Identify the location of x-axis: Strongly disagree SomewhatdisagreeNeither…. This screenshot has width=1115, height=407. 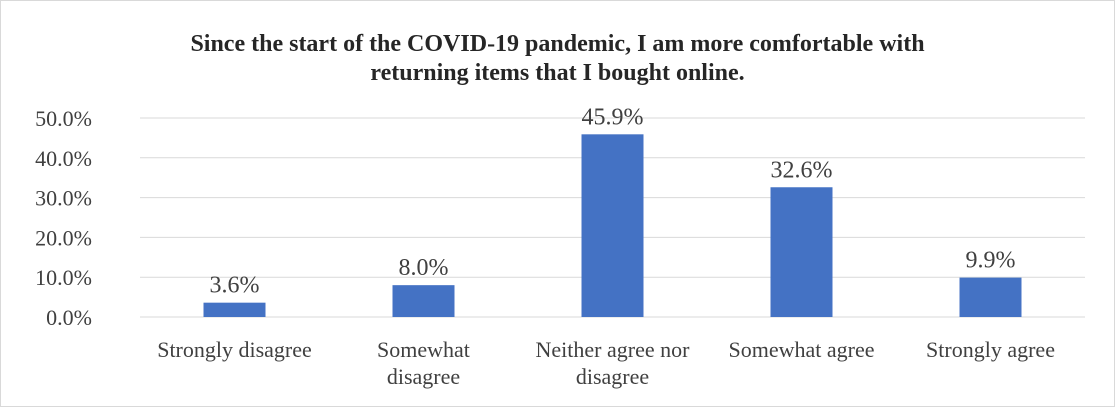
(606, 363).